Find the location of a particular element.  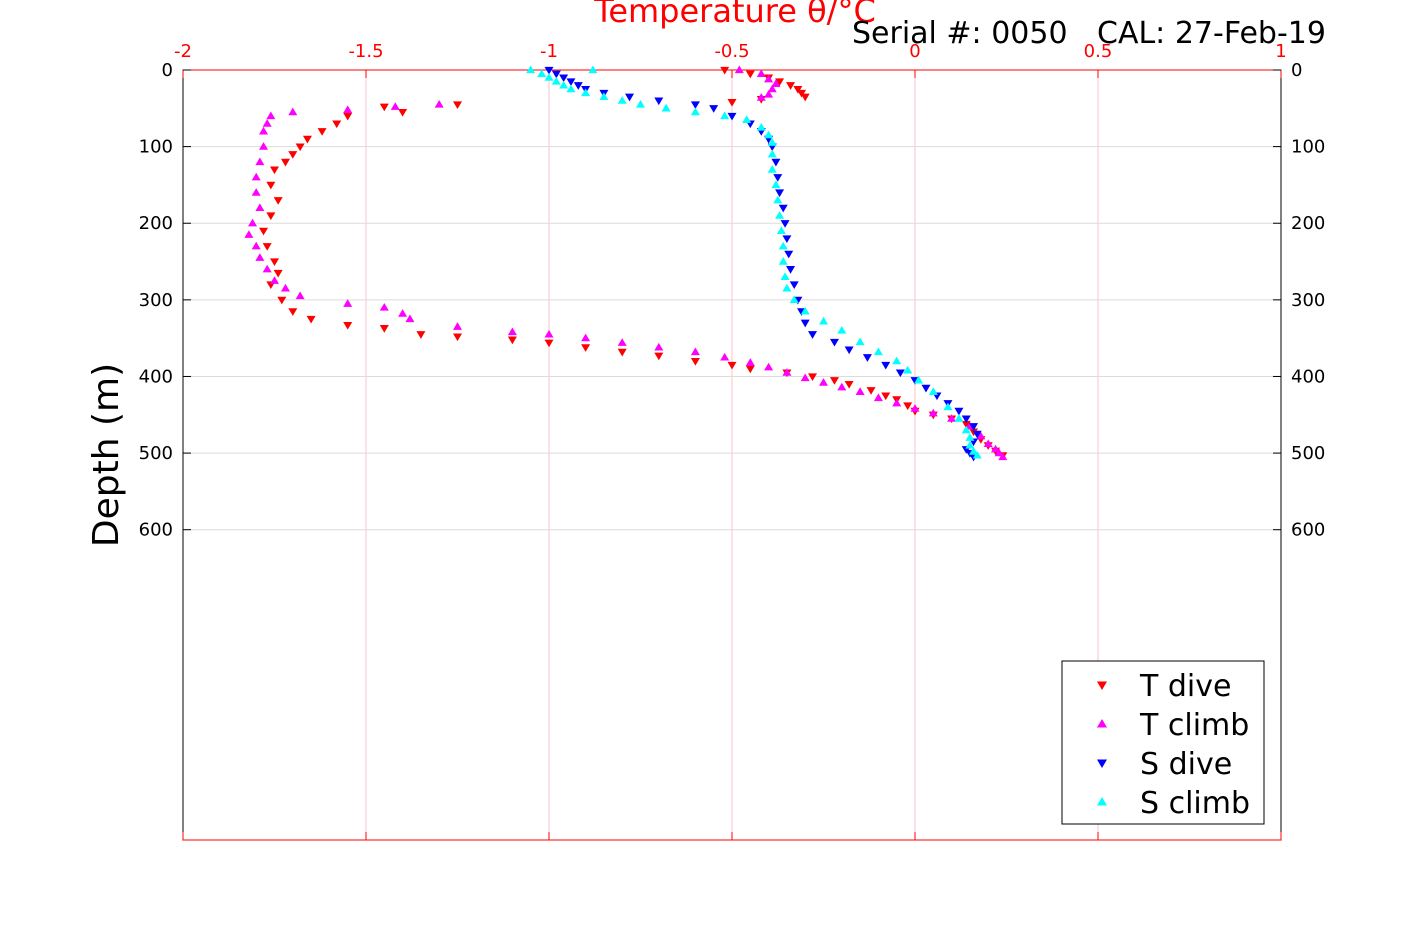

legend-marker is located at coordinates (1102, 685).